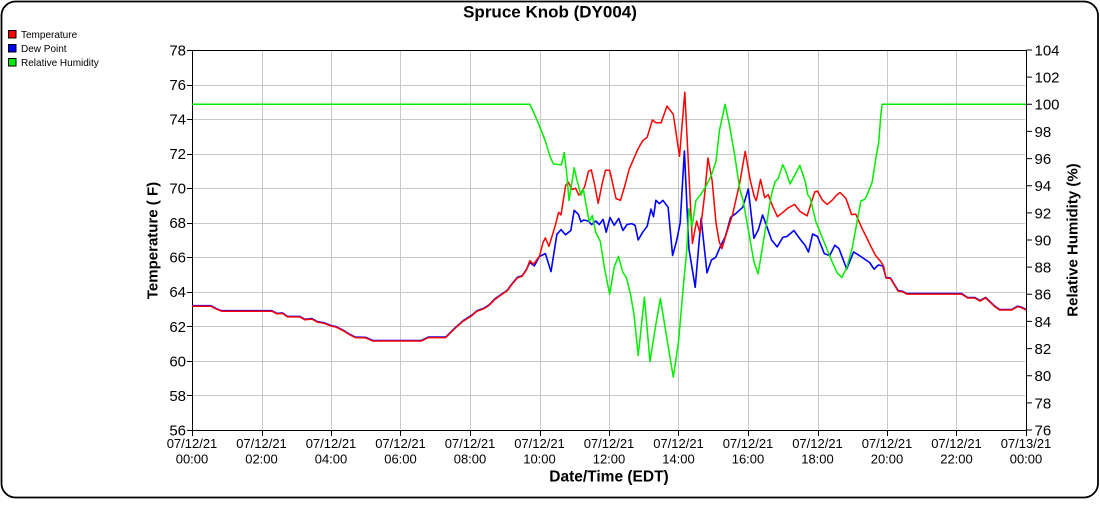 This screenshot has height=505, width=1100. Describe the element at coordinates (331, 458) in the screenshot. I see `svg-text: 04:00` at that location.